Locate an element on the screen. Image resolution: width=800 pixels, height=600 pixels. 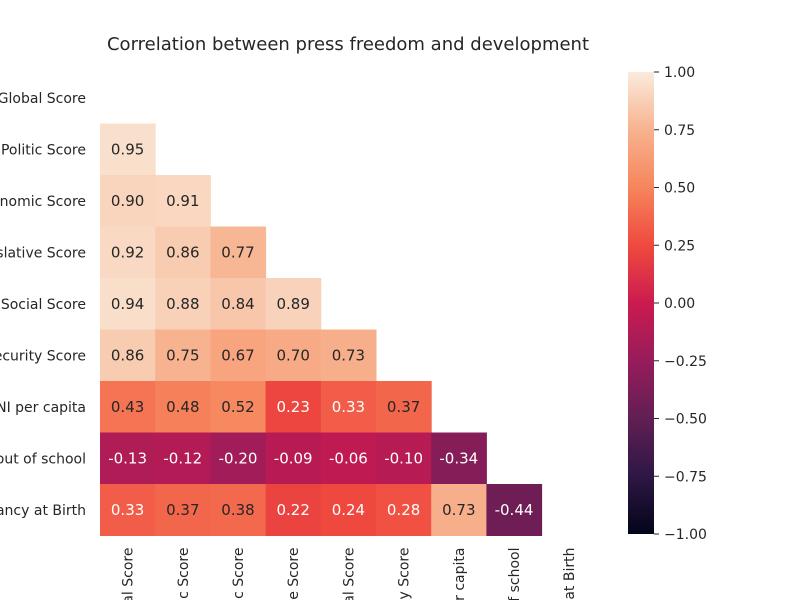
cell-value-label: -0.13 is located at coordinates (127, 458).